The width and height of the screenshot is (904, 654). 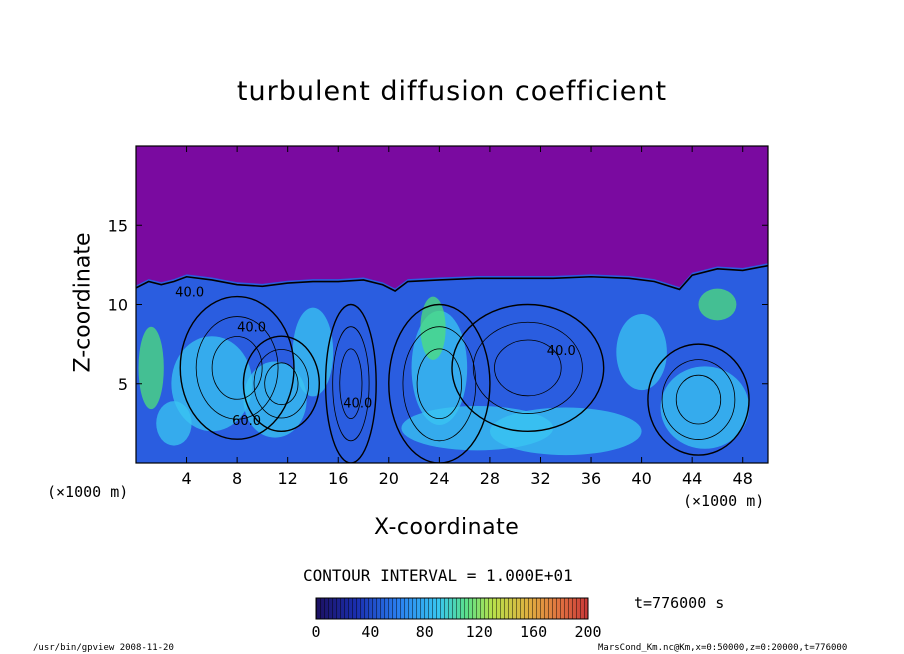 I want to click on x-tick-label: 28, so click(x=490, y=478).